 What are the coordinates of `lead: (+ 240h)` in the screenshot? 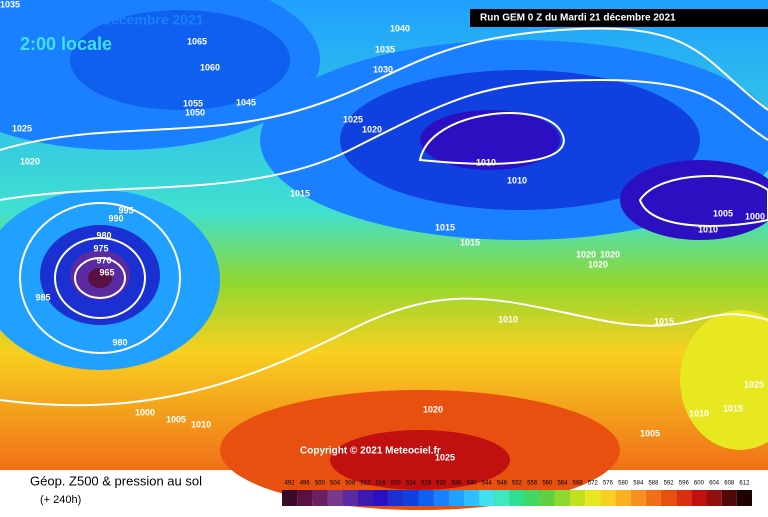 It's located at (60, 500).